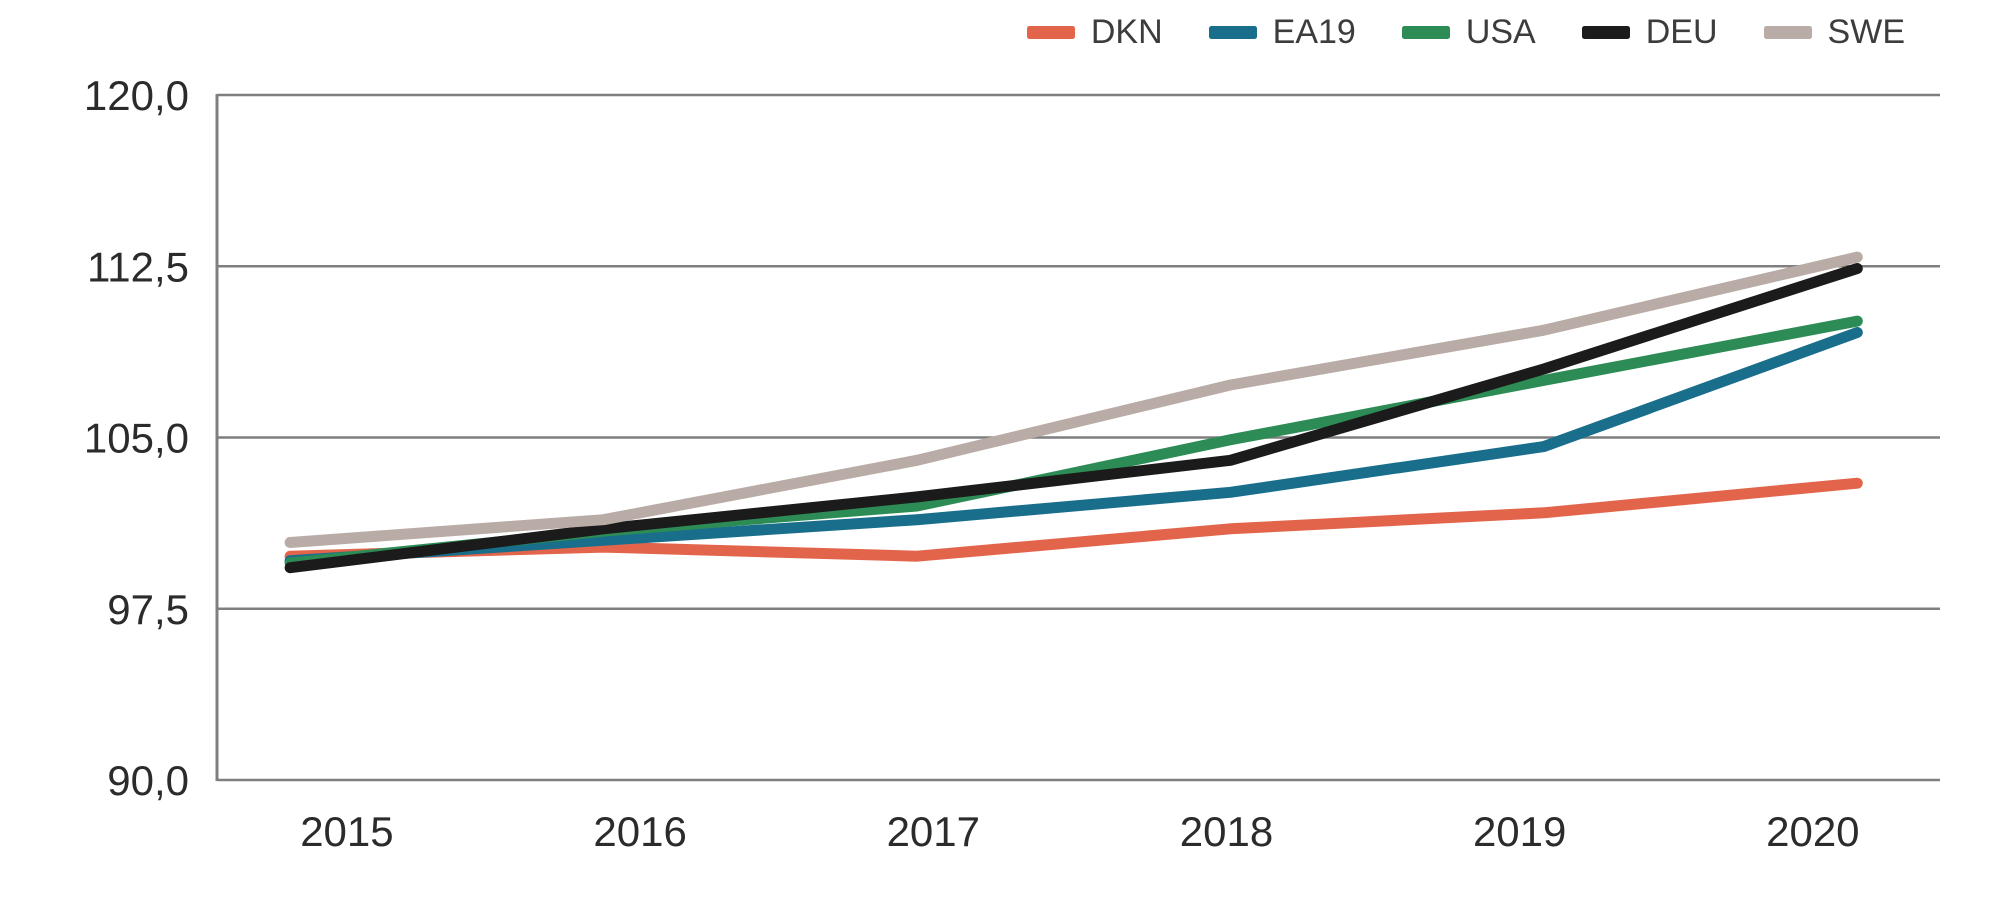 The height and width of the screenshot is (902, 2000). I want to click on chart-legend: DKN EA19 USA DEU SWE, so click(1465, 32).